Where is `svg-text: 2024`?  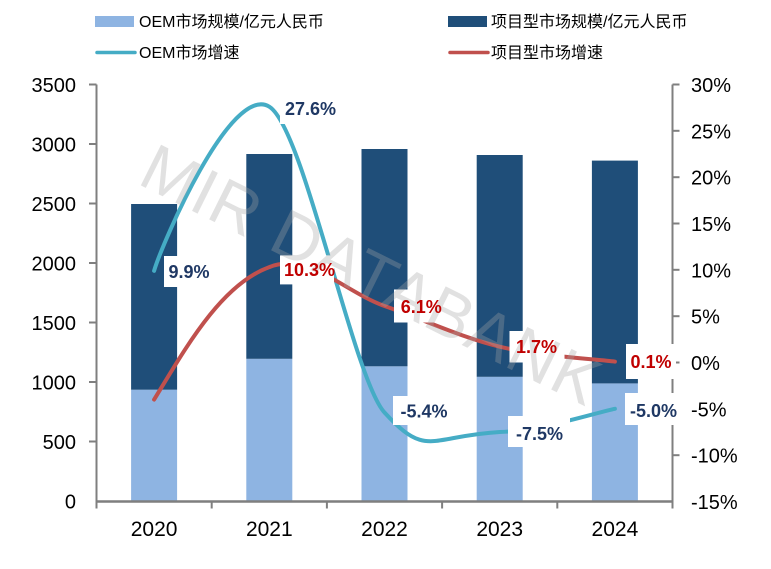
svg-text: 2024 is located at coordinates (615, 529).